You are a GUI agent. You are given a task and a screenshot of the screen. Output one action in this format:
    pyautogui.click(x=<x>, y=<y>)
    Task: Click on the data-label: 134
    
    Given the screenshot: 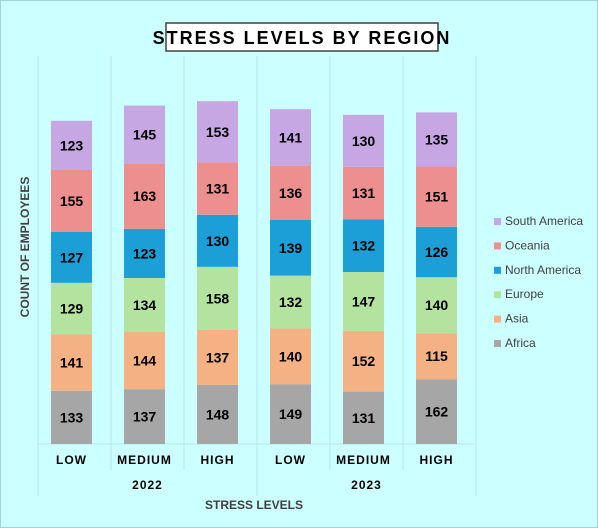 What is the action you would take?
    pyautogui.click(x=145, y=305)
    